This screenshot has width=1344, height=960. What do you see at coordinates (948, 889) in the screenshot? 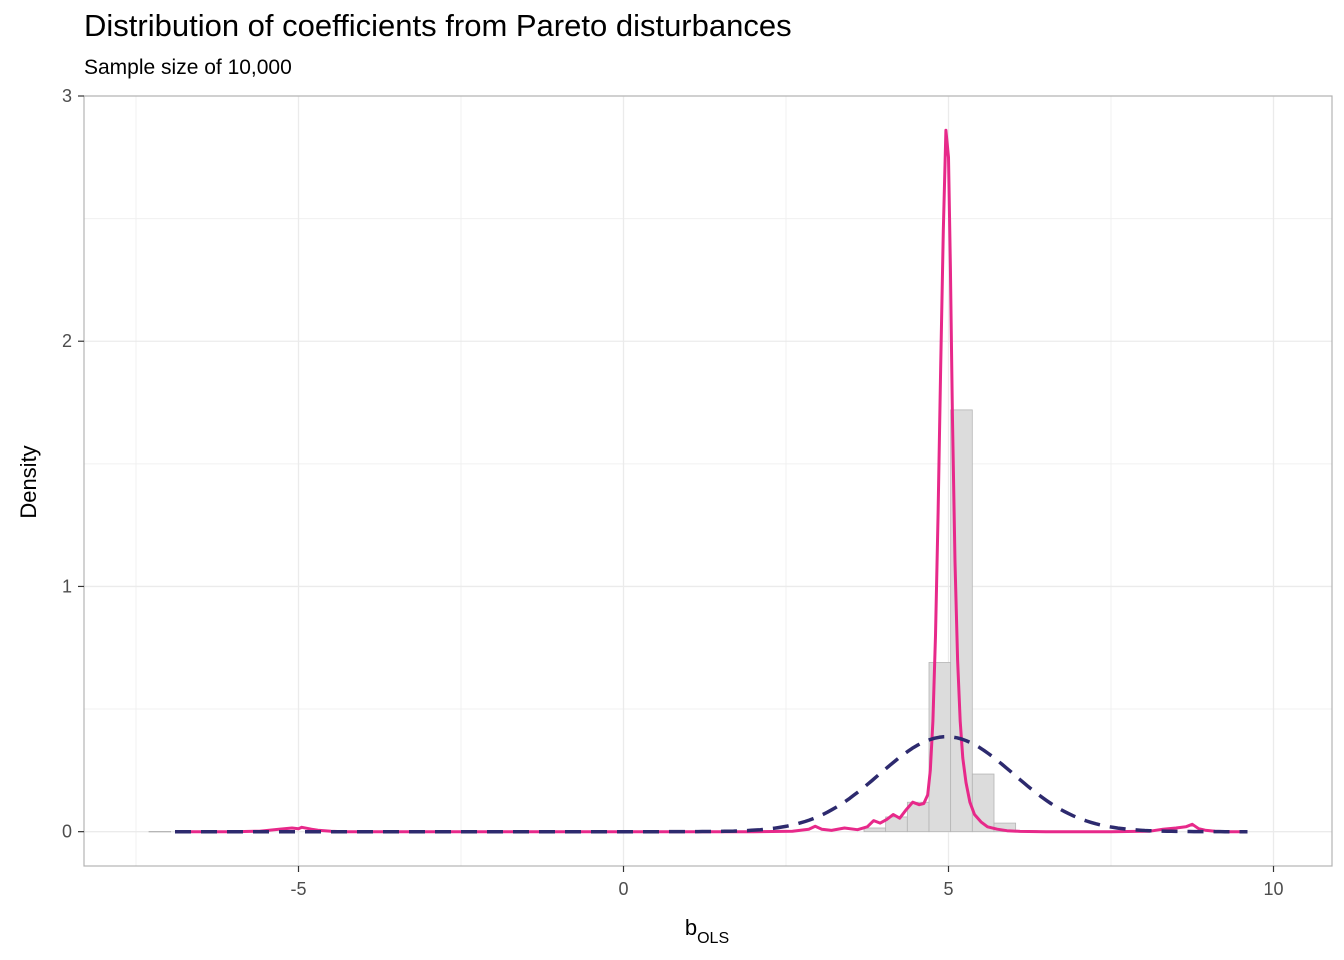
I see `x-axis-tick-label: 5` at bounding box center [948, 889].